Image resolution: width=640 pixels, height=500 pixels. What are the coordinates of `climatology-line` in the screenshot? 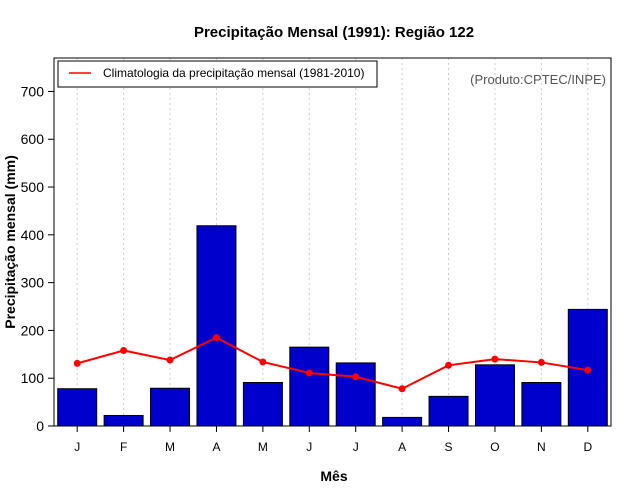 It's located at (332, 363).